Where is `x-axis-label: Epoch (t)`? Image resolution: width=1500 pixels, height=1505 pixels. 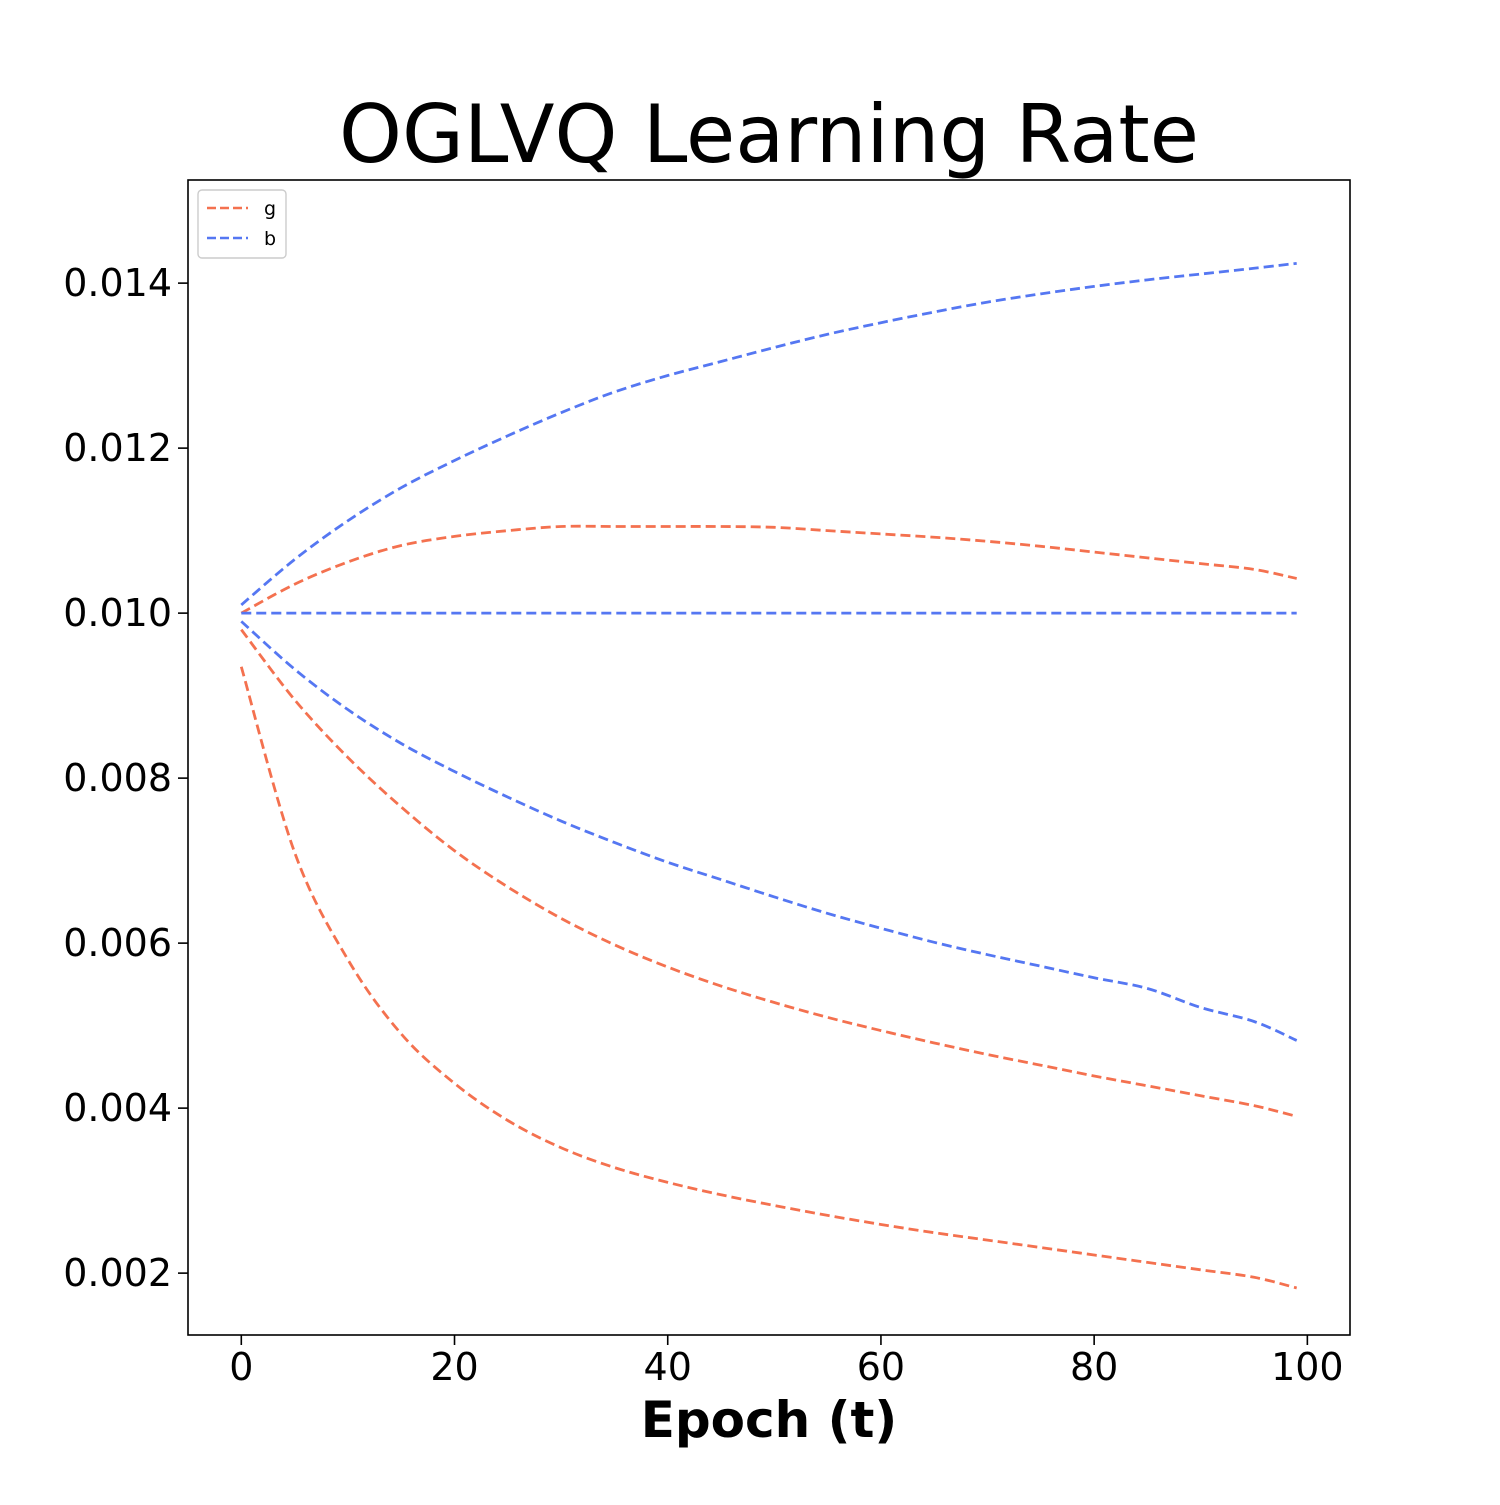
x-axis-label: Epoch (t) is located at coordinates (769, 1420).